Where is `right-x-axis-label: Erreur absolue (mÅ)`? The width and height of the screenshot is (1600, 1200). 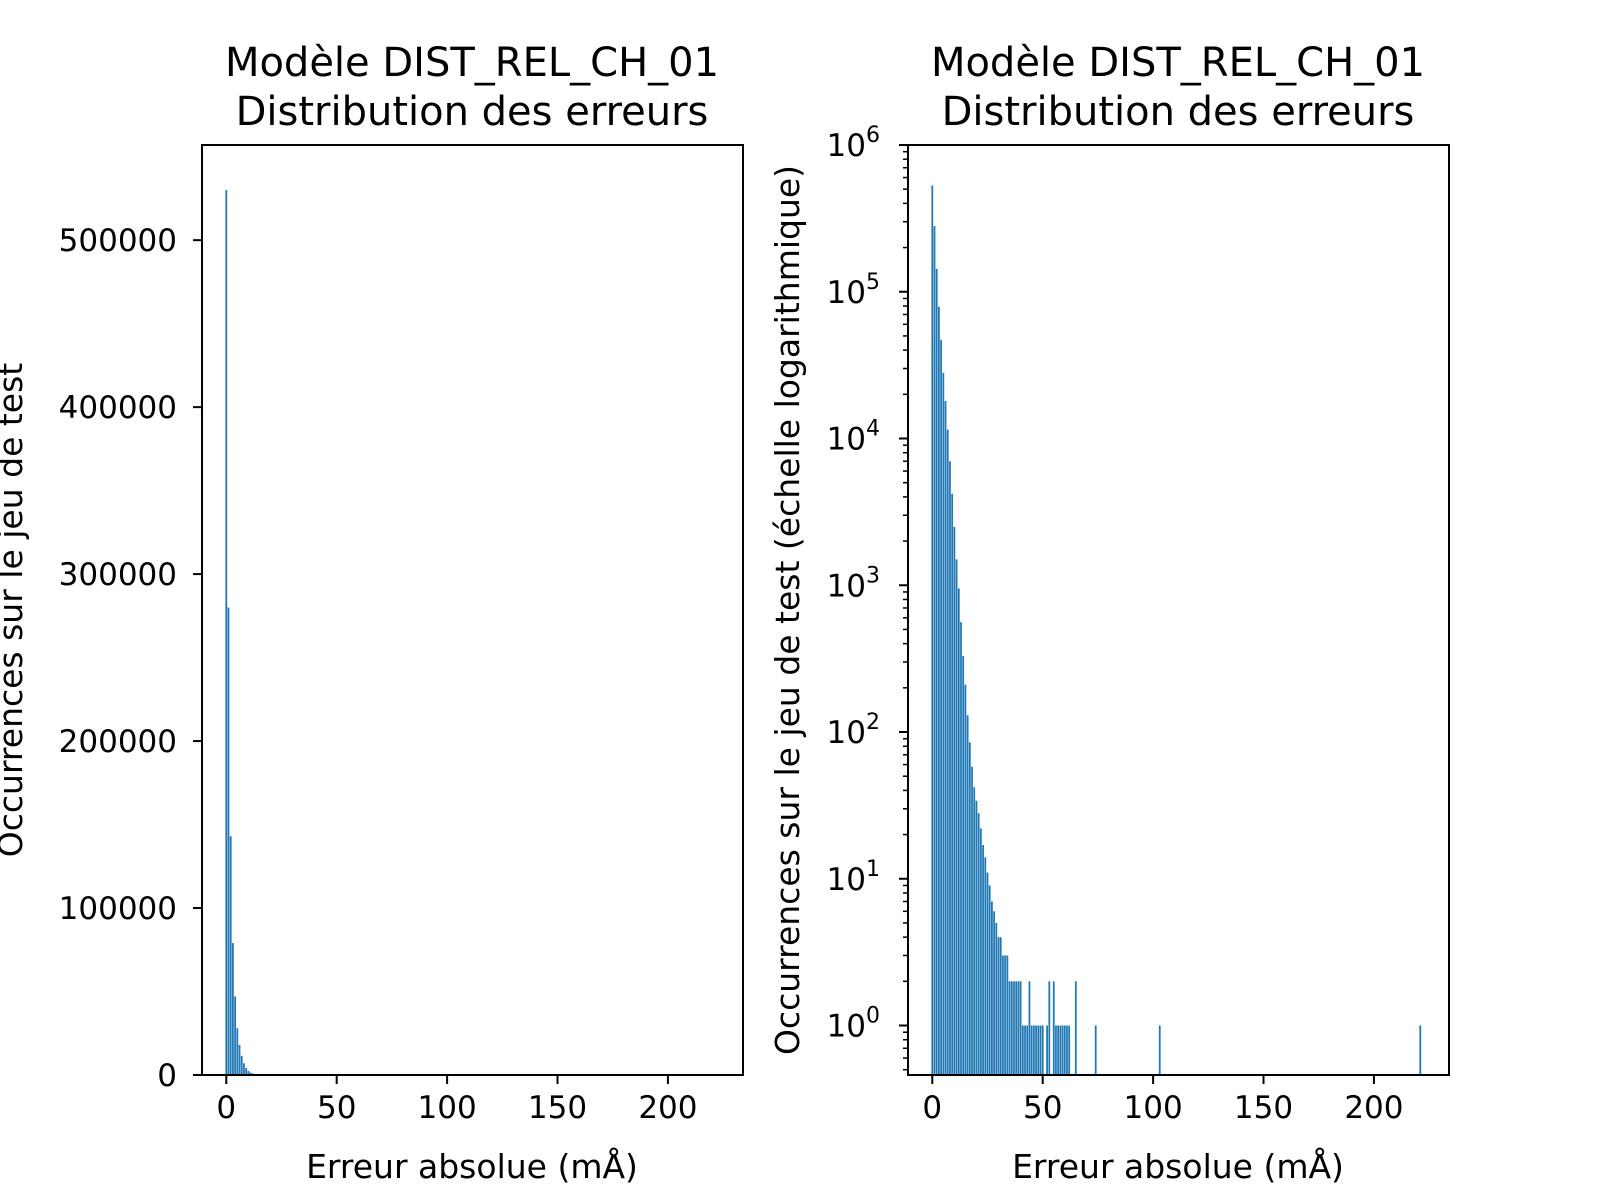 right-x-axis-label: Erreur absolue (mÅ) is located at coordinates (1178, 1166).